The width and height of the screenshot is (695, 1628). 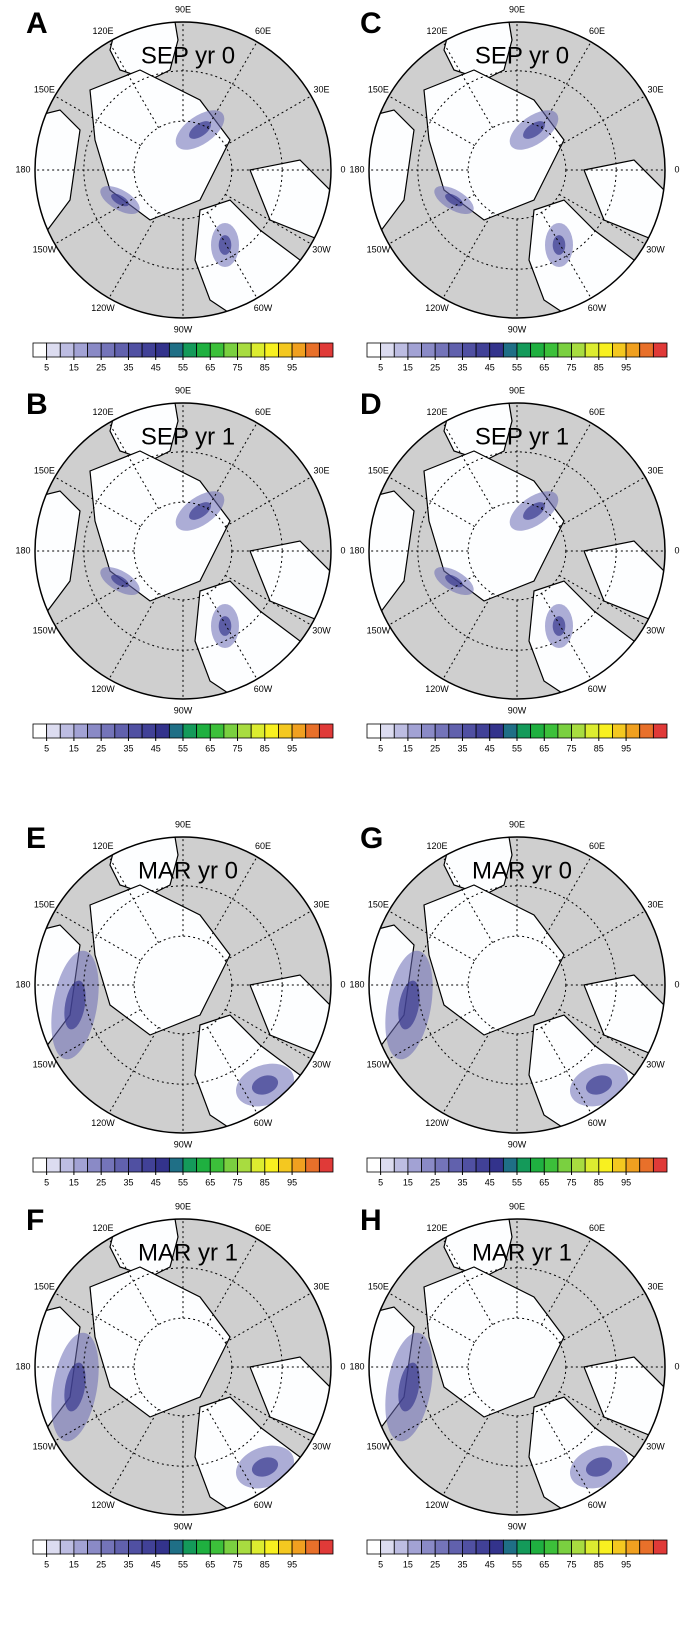 I want to click on longitude-label: 0, so click(x=342, y=984).